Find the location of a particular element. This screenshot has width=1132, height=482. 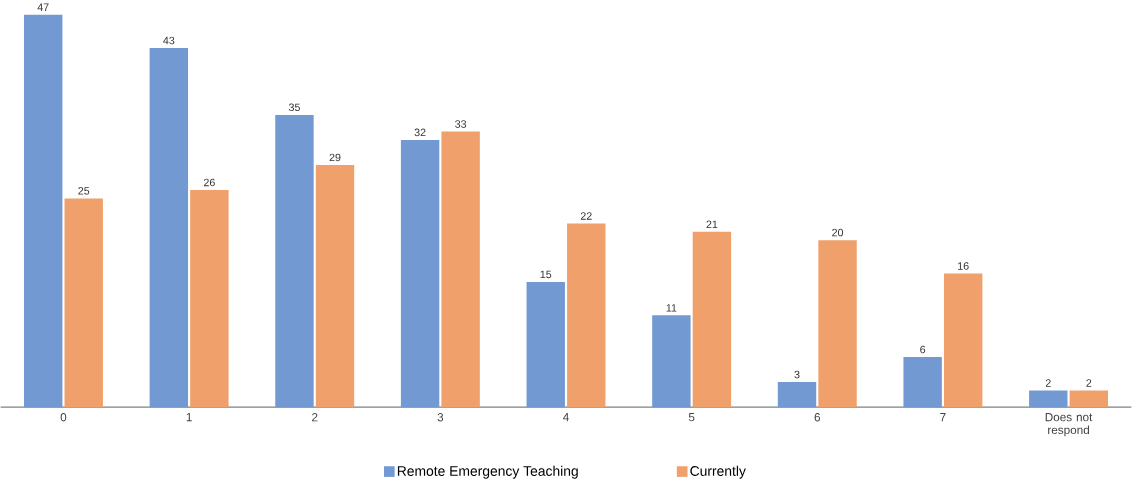

data-label: 22 is located at coordinates (586, 216).